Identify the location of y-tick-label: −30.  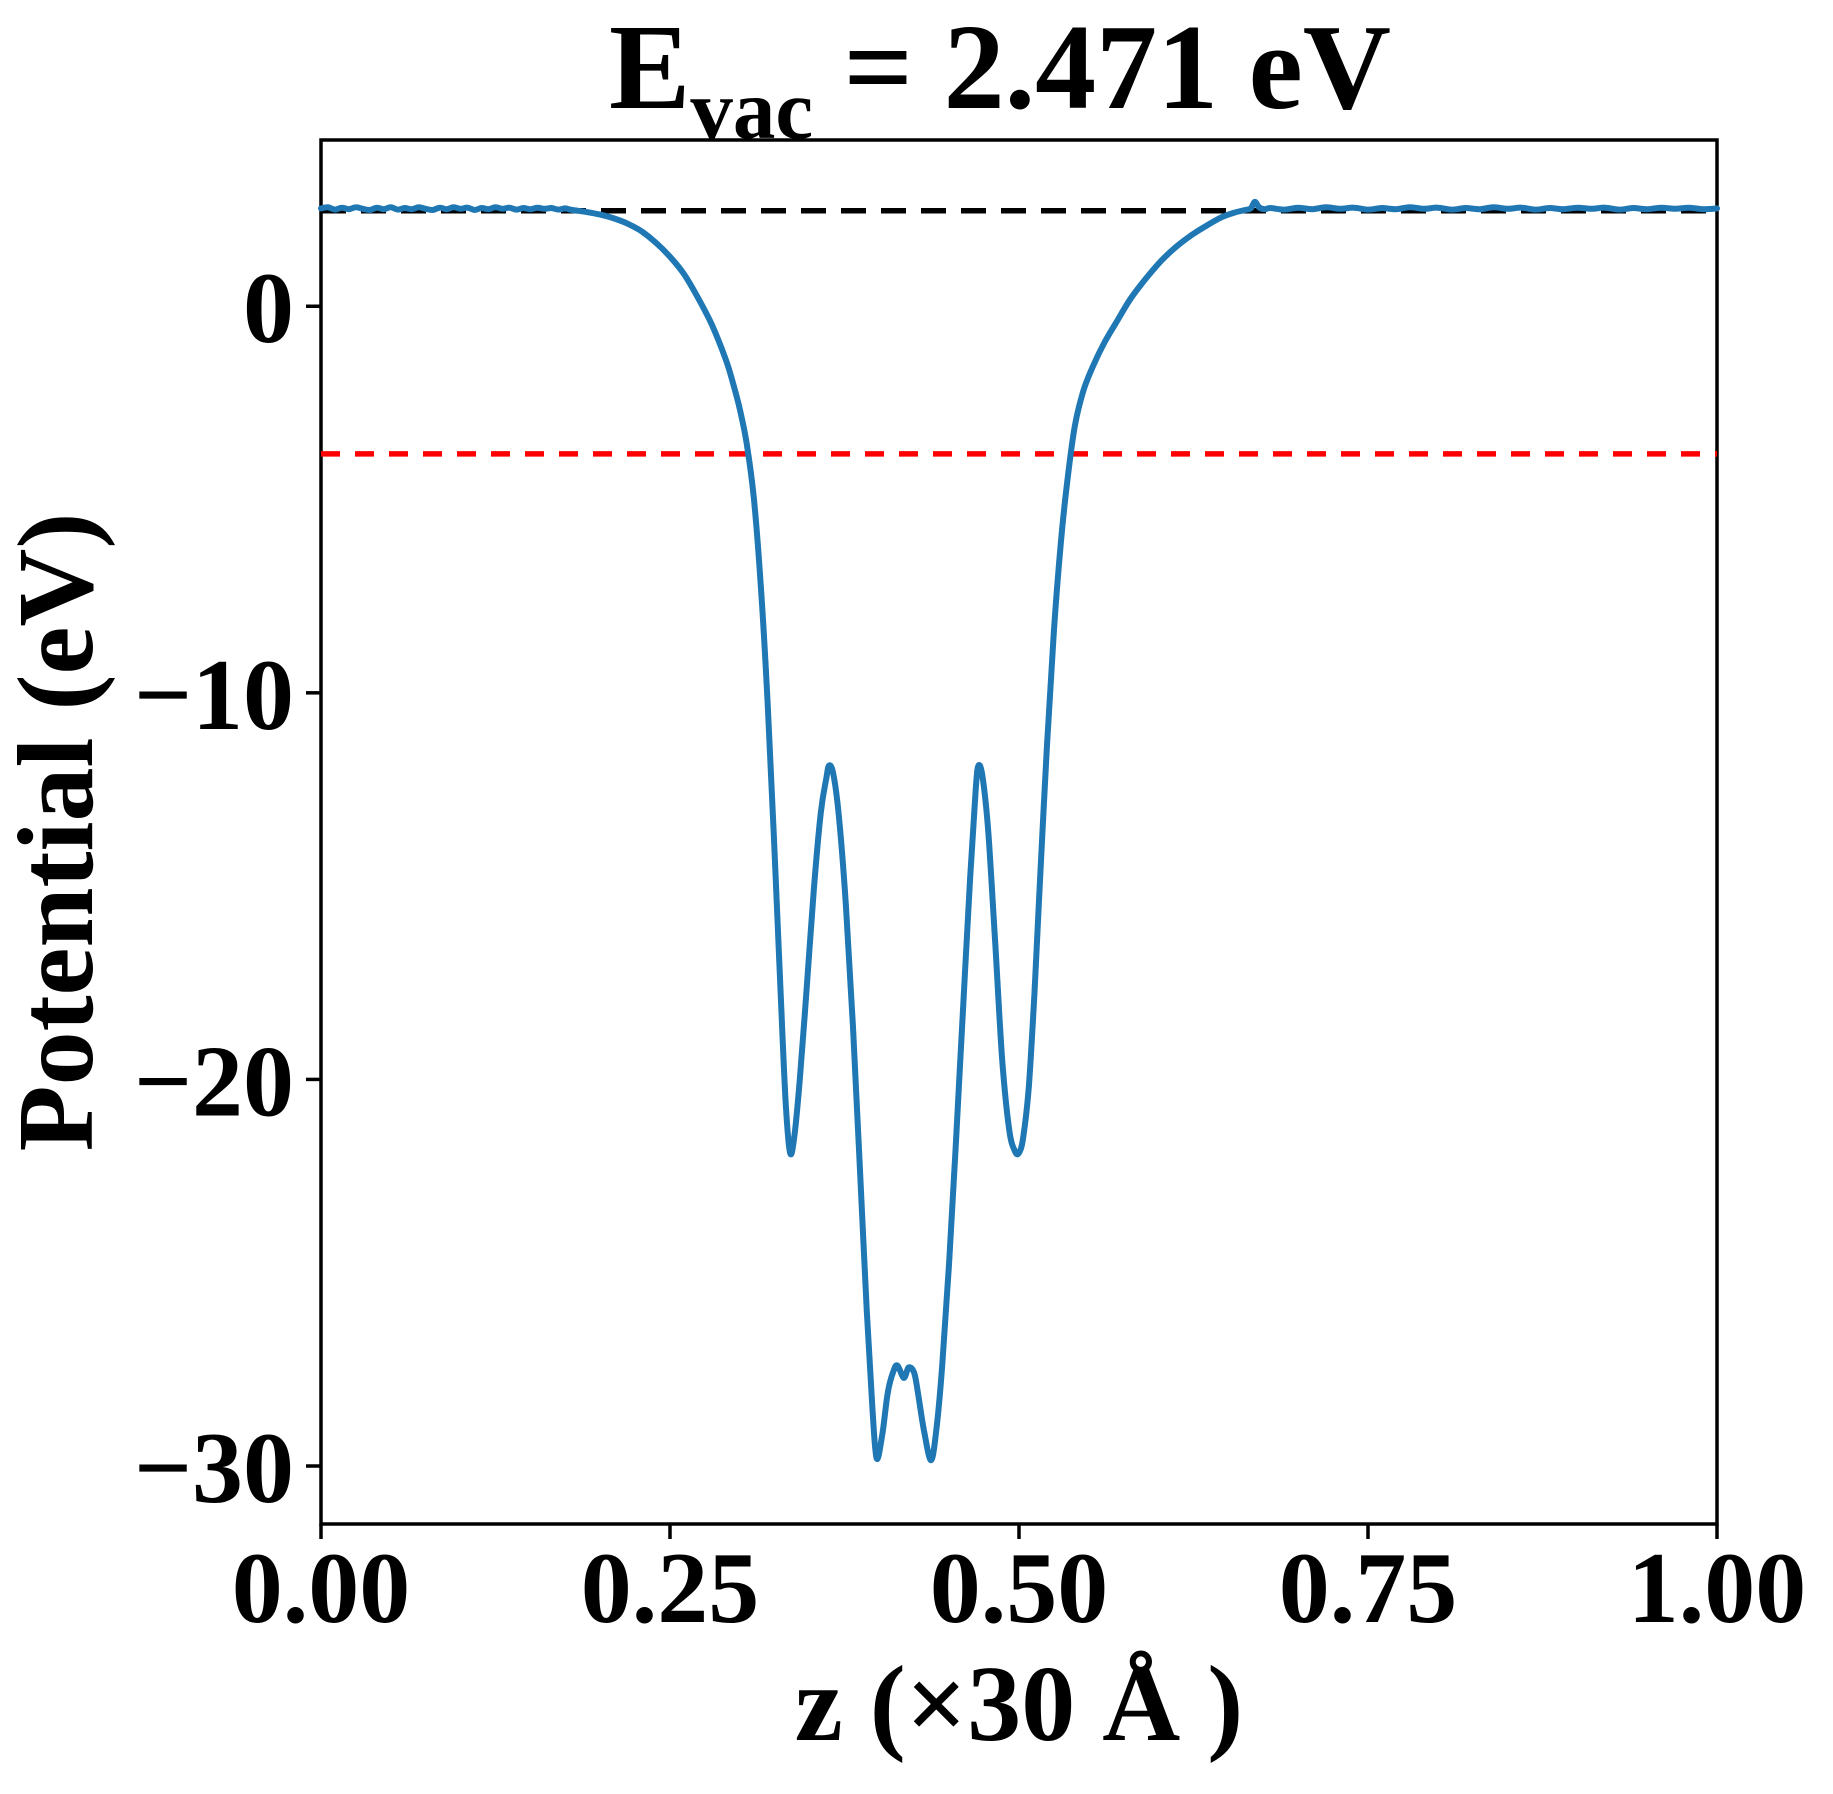
(214, 1468).